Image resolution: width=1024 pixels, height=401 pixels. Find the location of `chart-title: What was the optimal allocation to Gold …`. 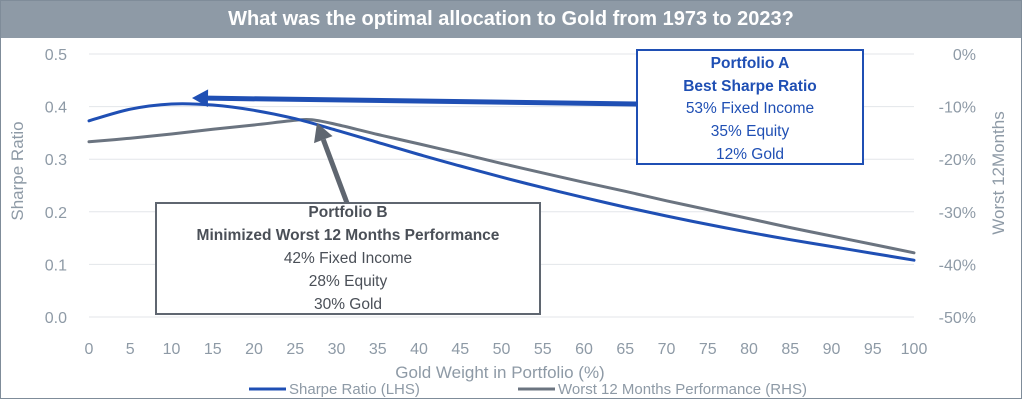

chart-title: What was the optimal allocation to Gold … is located at coordinates (511, 19).